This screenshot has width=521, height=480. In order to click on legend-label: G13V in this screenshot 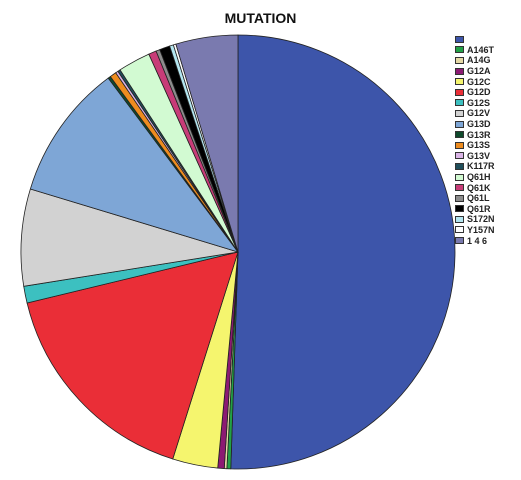, I will do `click(479, 155)`.